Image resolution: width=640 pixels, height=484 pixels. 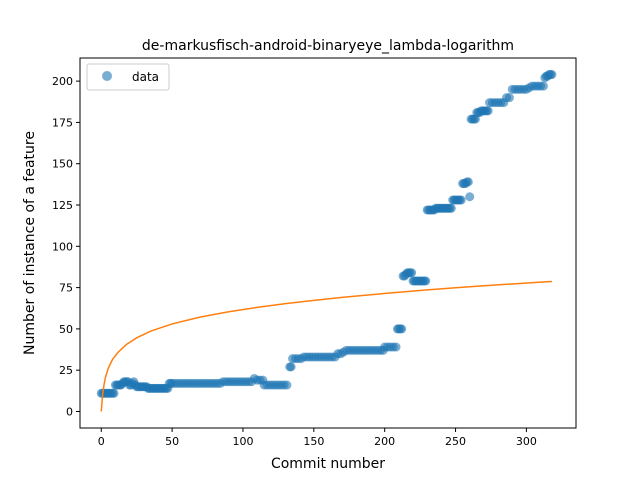 What do you see at coordinates (101, 441) in the screenshot?
I see `x-tick-label: 0` at bounding box center [101, 441].